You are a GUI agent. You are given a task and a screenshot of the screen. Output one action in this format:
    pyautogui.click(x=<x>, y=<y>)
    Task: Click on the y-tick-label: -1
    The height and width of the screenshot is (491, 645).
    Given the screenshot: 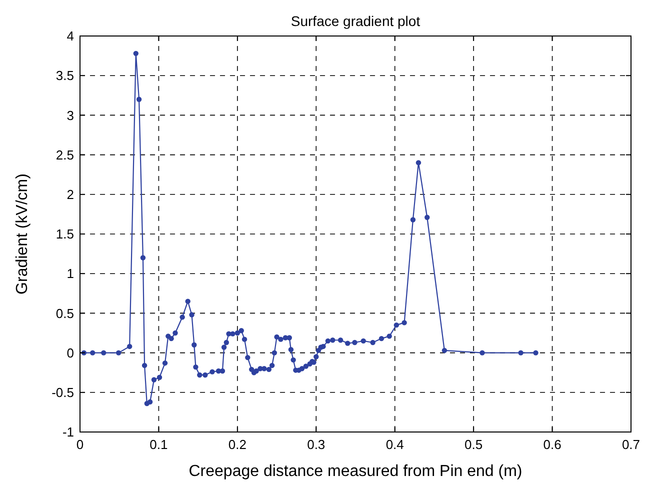 What is the action you would take?
    pyautogui.click(x=68, y=432)
    